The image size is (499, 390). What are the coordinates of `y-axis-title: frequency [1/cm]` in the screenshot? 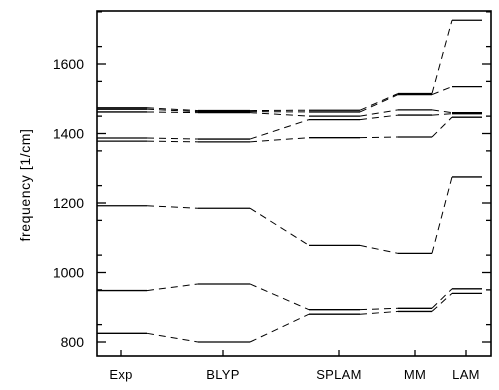 It's located at (25, 184).